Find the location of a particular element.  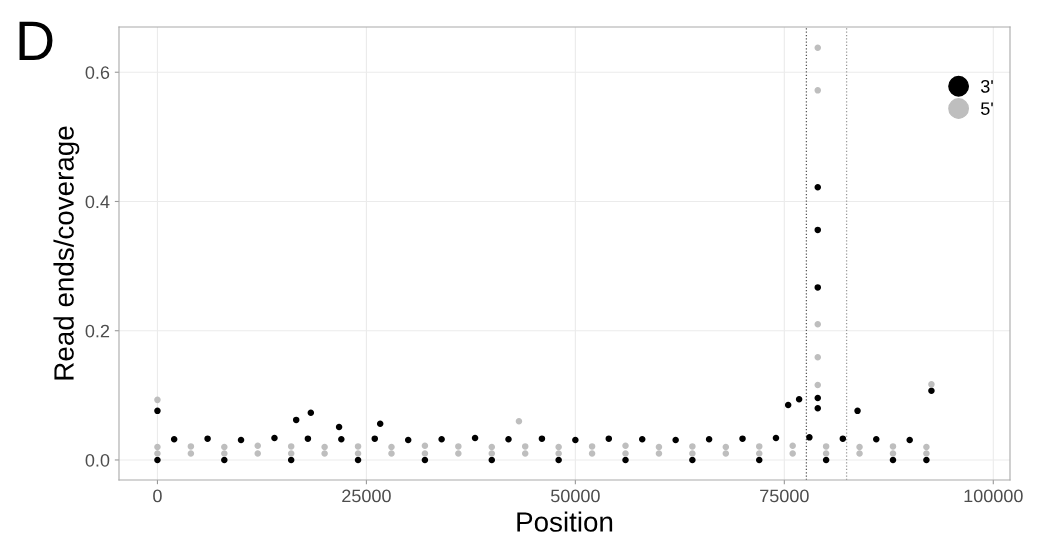

y-tick-label: 0.2 is located at coordinates (97, 331).